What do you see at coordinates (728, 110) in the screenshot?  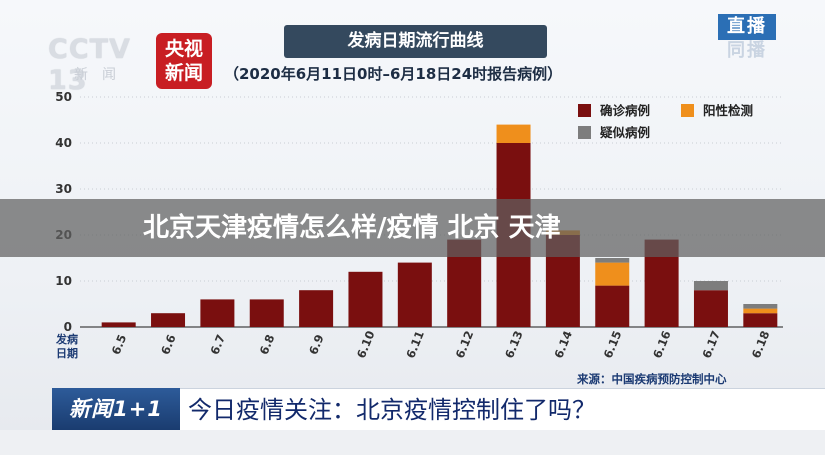 I see `legend-label: 阳性检测` at bounding box center [728, 110].